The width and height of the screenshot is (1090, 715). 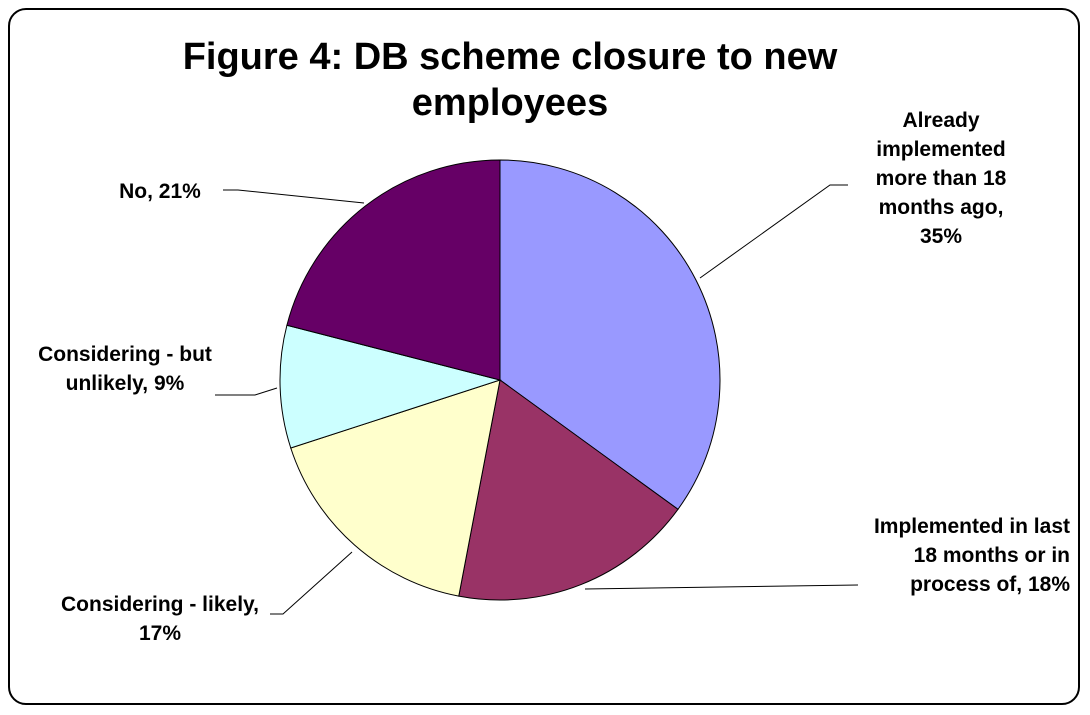 I want to click on slice-label-no: No, 21%, so click(x=160, y=191).